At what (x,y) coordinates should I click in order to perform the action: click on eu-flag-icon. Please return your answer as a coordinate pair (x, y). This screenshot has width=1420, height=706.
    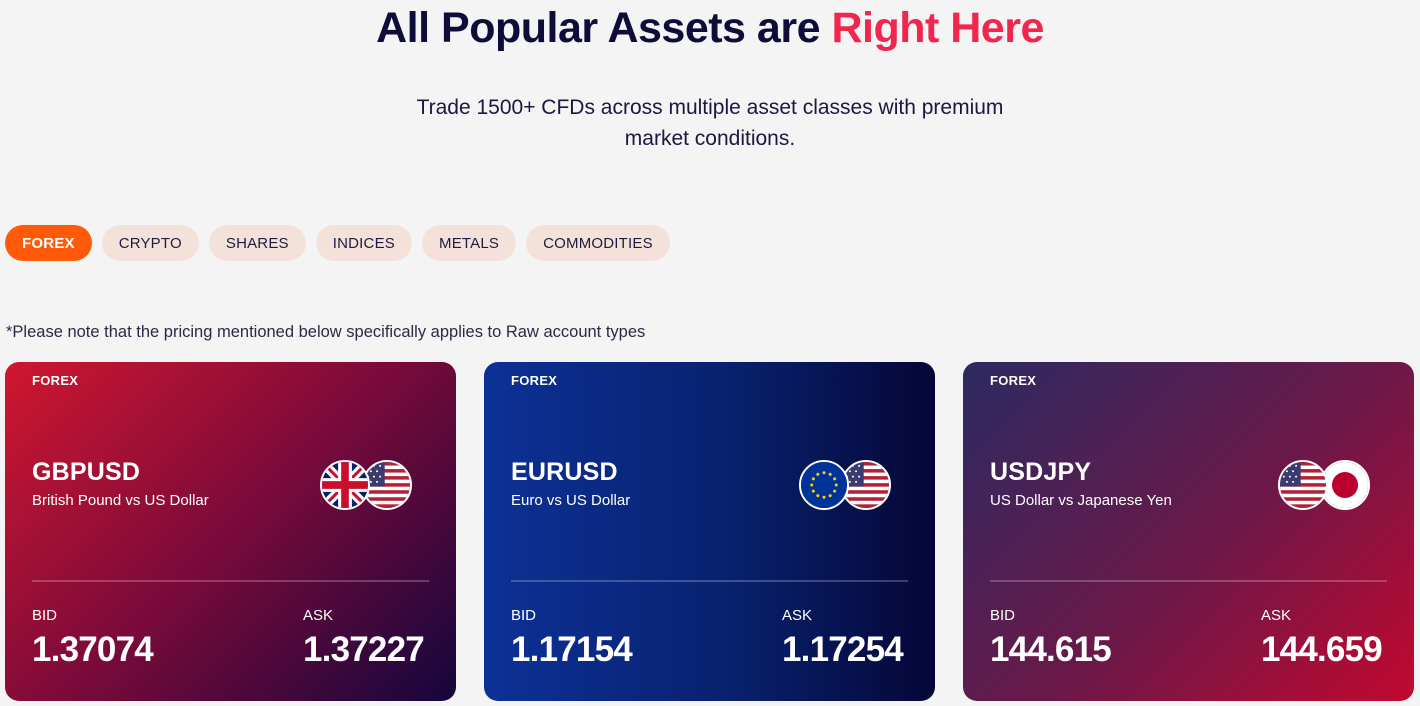
    Looking at the image, I should click on (824, 485).